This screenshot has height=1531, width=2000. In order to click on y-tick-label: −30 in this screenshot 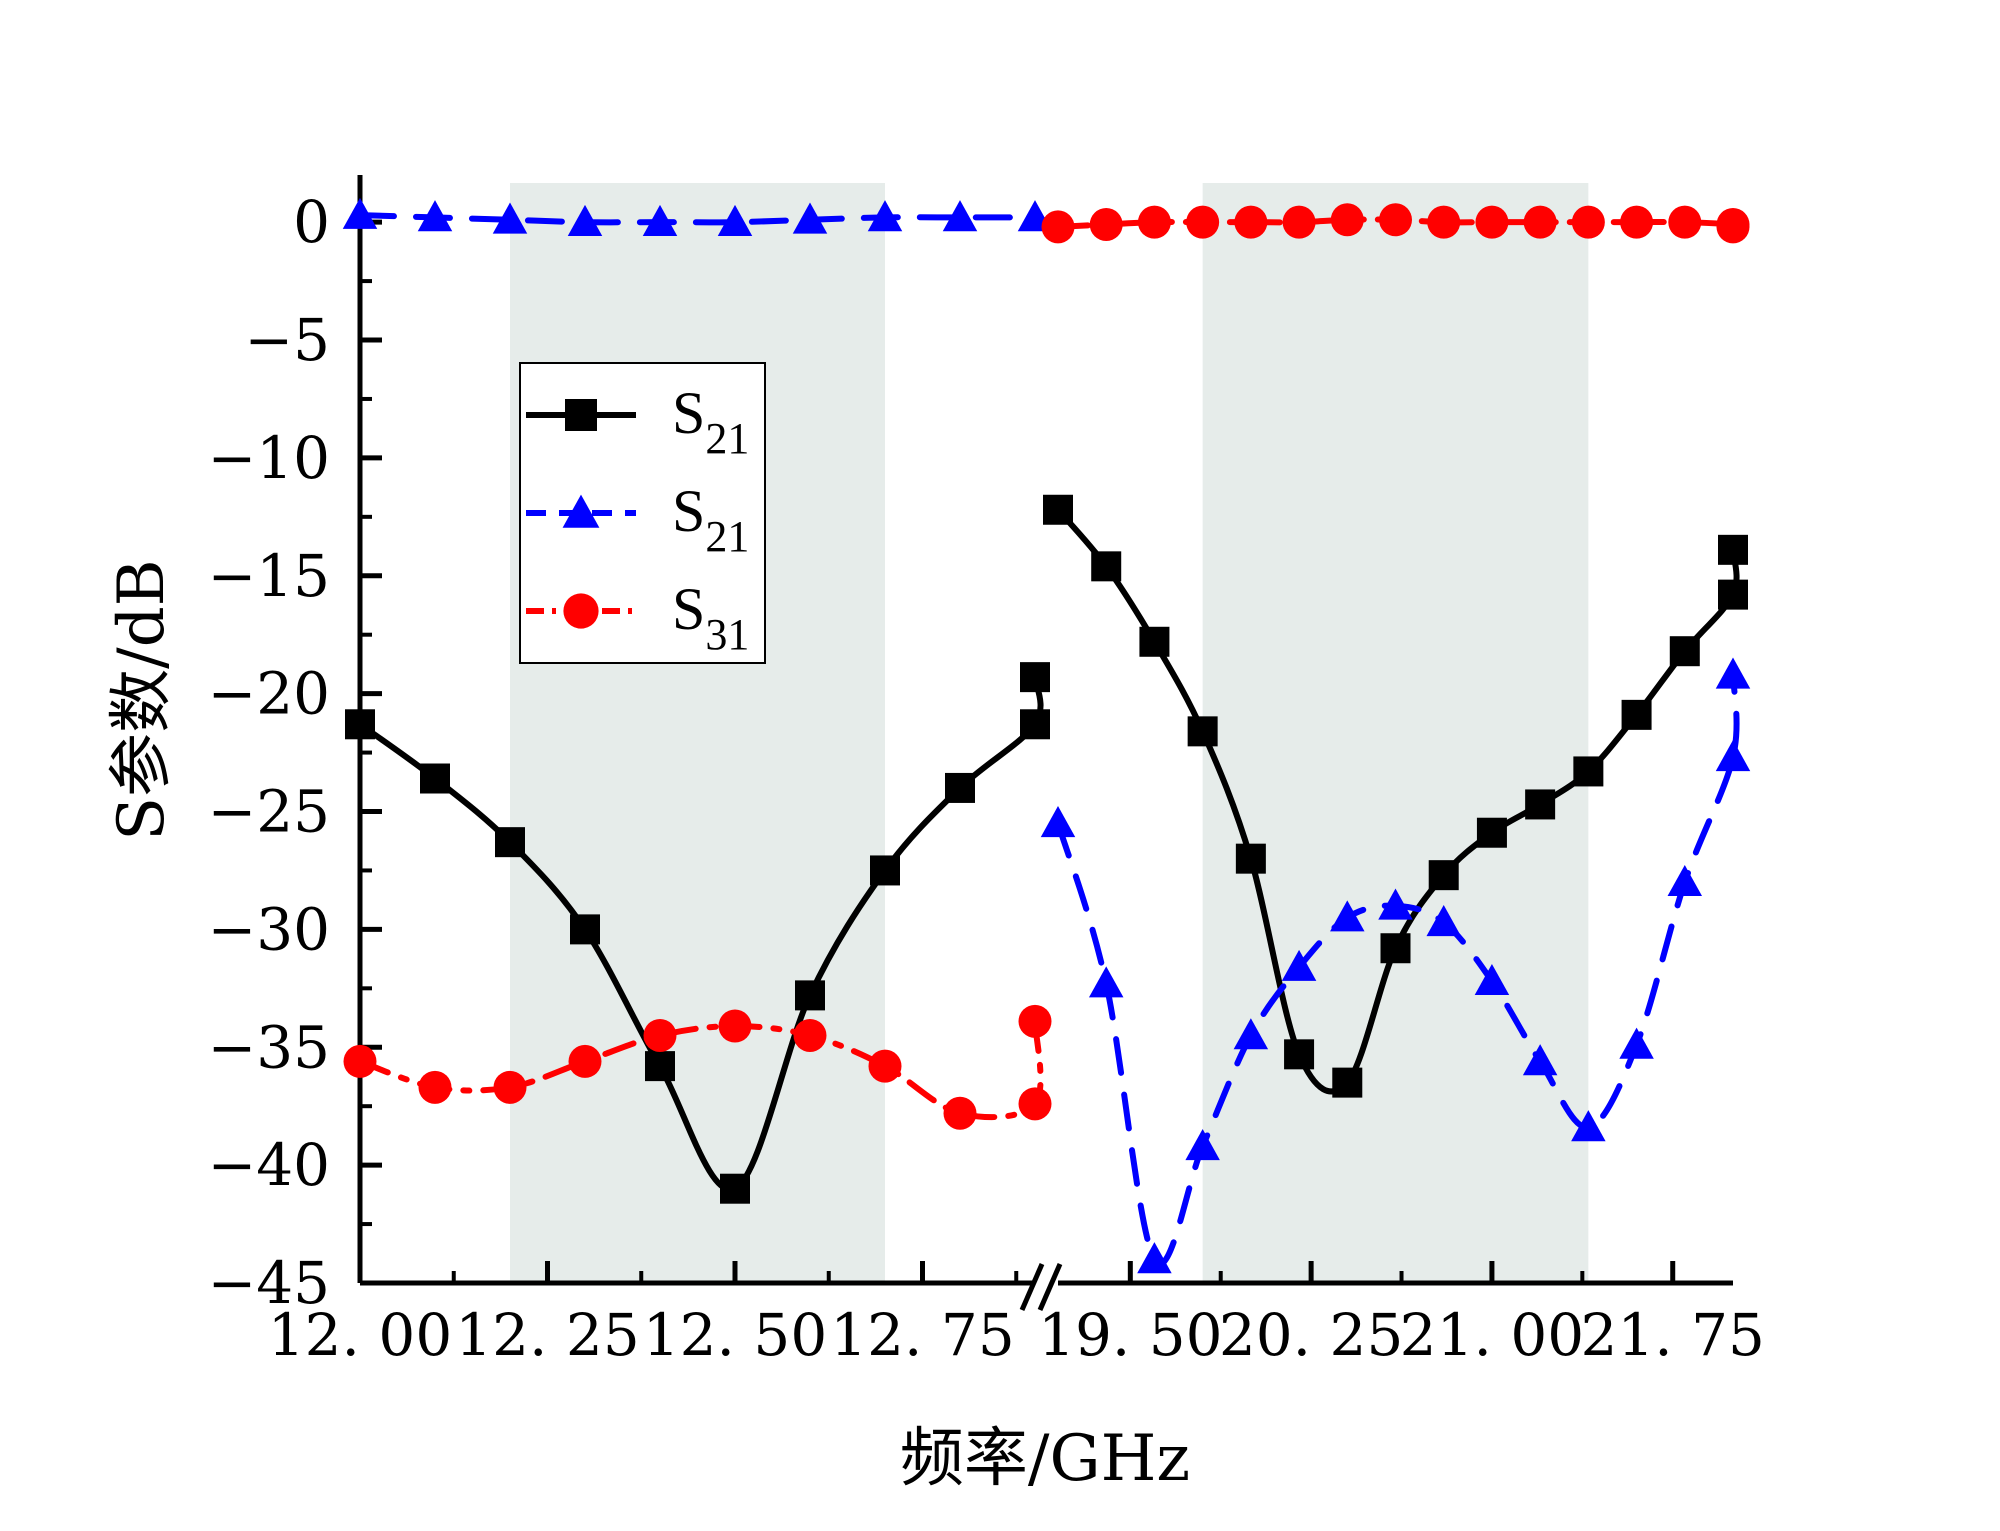, I will do `click(269, 929)`.